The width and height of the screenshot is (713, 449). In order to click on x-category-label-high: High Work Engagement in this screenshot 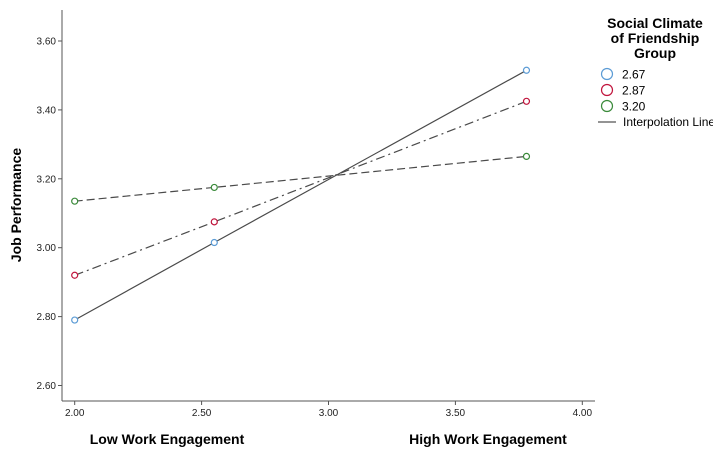, I will do `click(488, 439)`.